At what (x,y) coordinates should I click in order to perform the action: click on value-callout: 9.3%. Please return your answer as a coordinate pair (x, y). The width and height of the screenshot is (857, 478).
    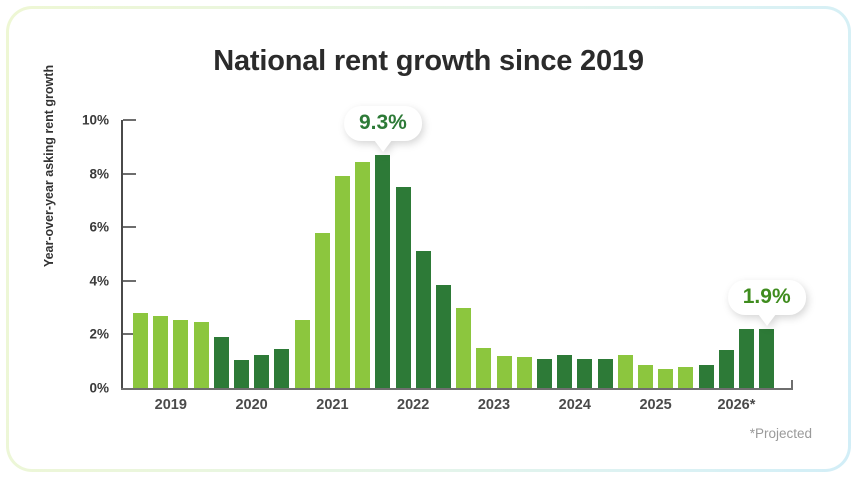
    Looking at the image, I should click on (382, 128).